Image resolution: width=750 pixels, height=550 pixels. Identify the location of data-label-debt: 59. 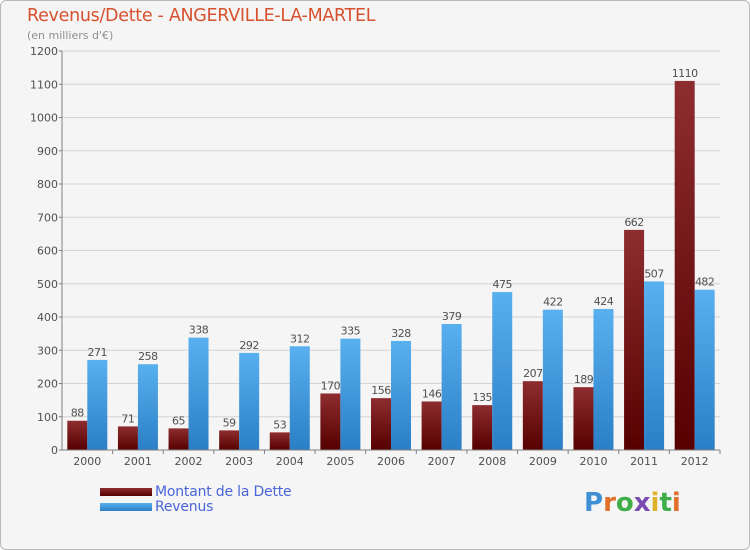
(229, 422).